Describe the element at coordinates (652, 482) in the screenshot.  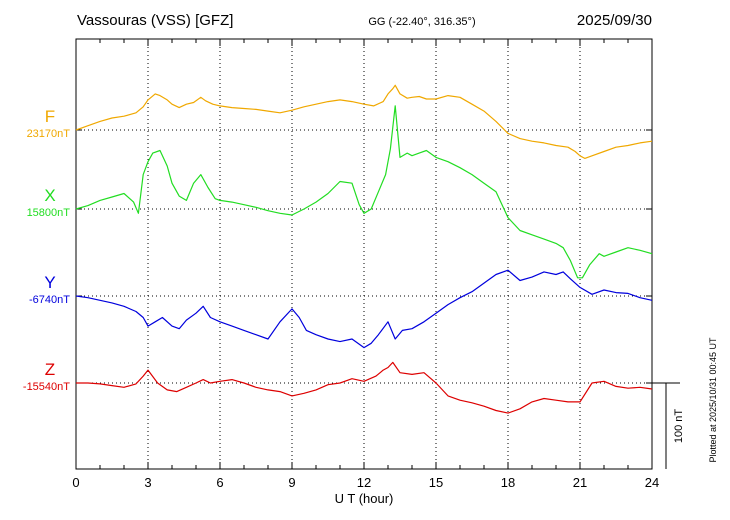
I see `x-tick-label: 24` at that location.